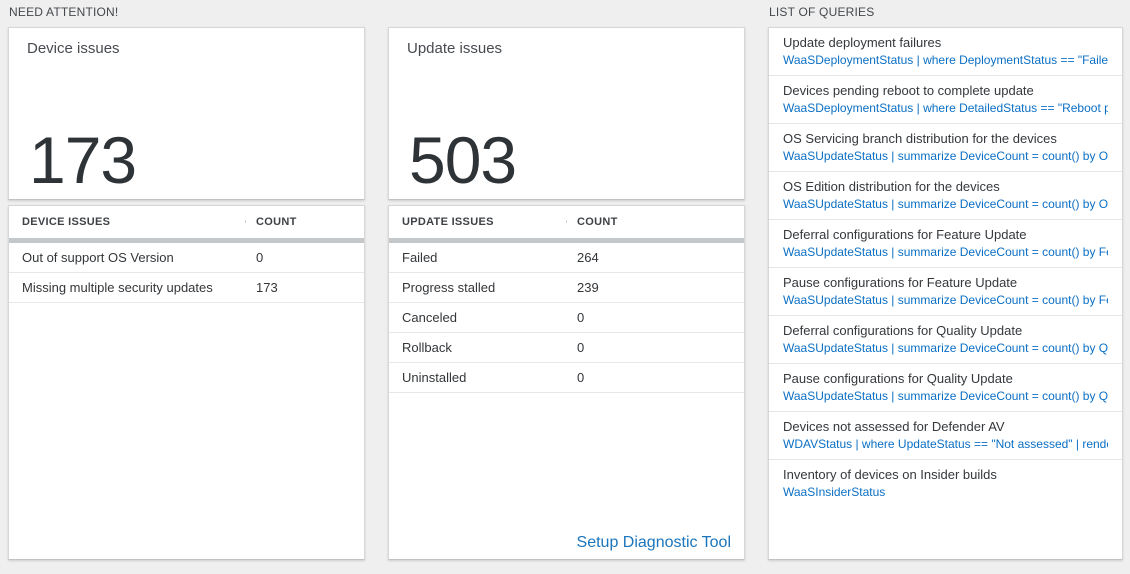 This screenshot has width=1130, height=574. What do you see at coordinates (566, 258) in the screenshot?
I see `table-row: Failed 264` at bounding box center [566, 258].